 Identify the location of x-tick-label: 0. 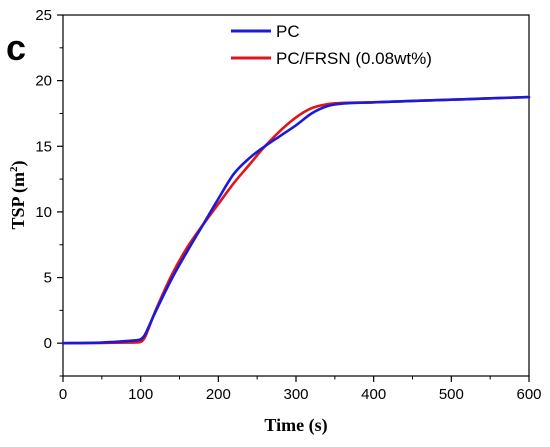
(63, 394).